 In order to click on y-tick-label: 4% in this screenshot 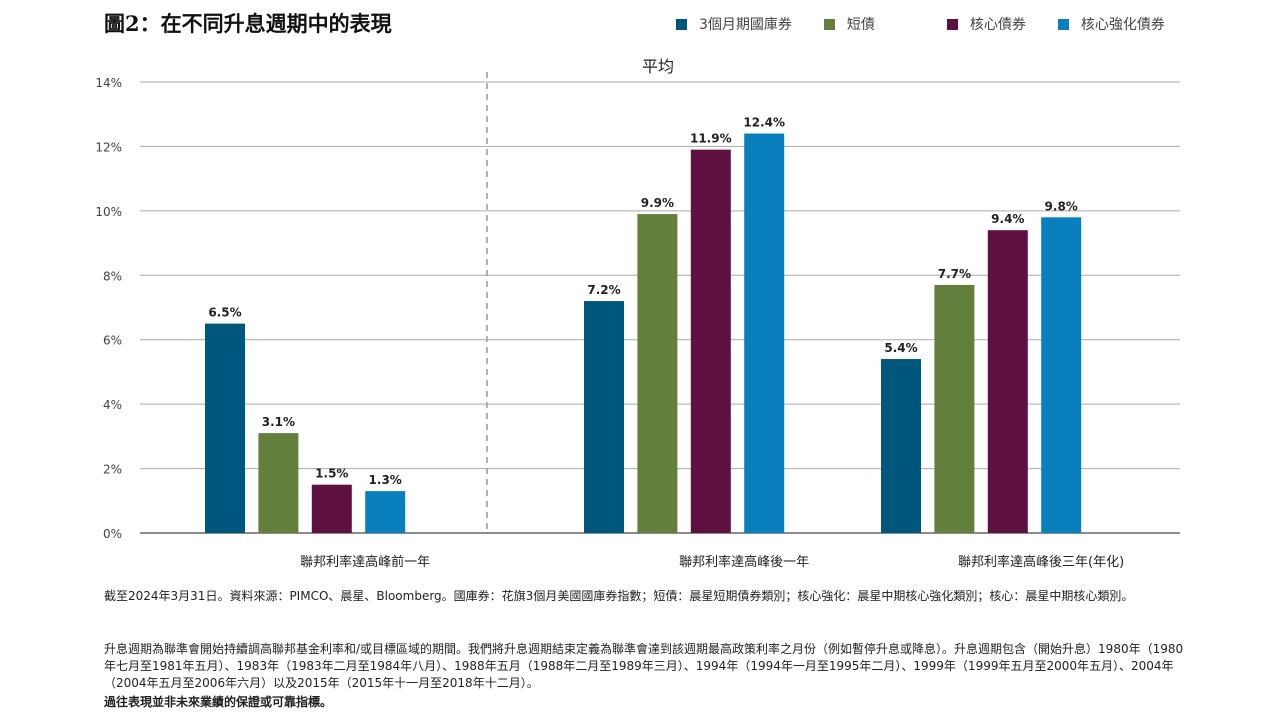, I will do `click(112, 405)`.